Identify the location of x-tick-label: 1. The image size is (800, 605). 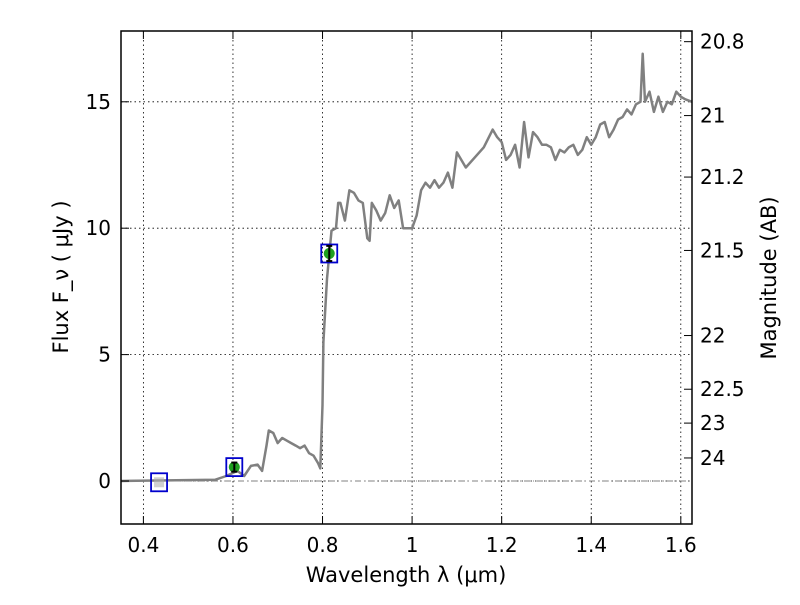
(412, 545).